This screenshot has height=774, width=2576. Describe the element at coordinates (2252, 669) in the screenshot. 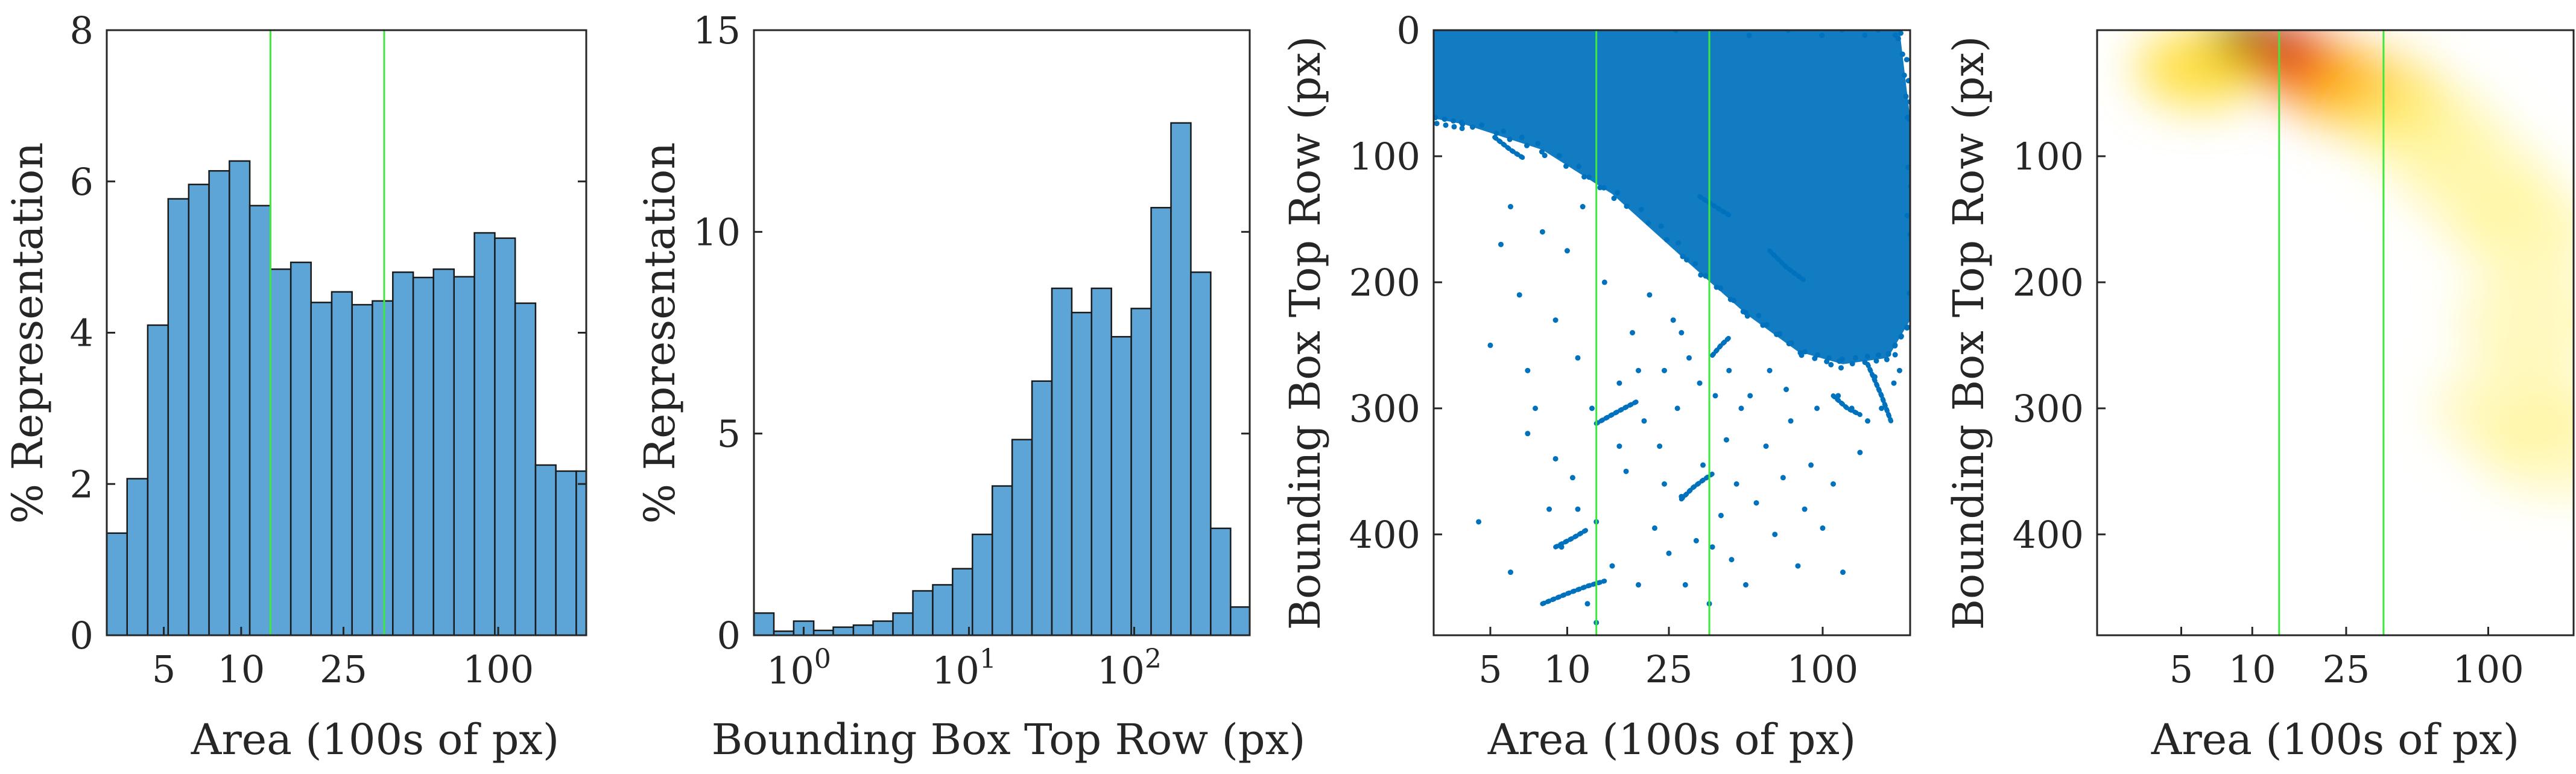

I see `x-tick-label: 10` at that location.